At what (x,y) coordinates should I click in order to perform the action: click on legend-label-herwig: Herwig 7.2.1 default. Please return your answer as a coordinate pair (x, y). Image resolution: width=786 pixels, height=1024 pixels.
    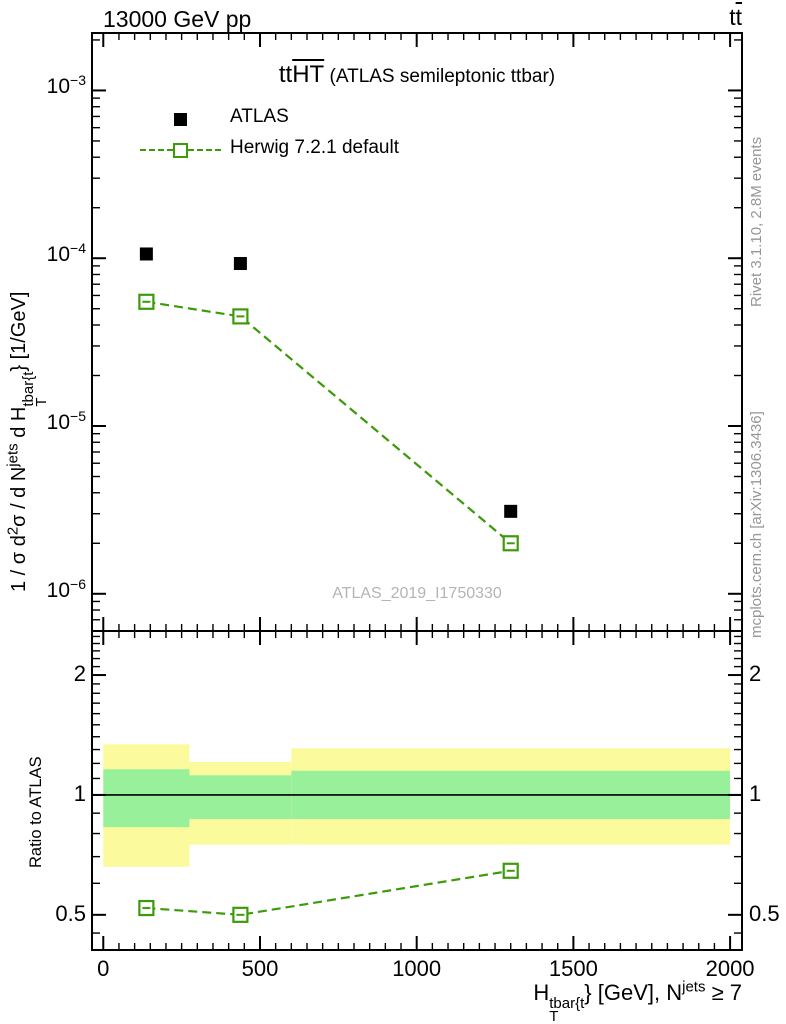
    Looking at the image, I should click on (314, 147).